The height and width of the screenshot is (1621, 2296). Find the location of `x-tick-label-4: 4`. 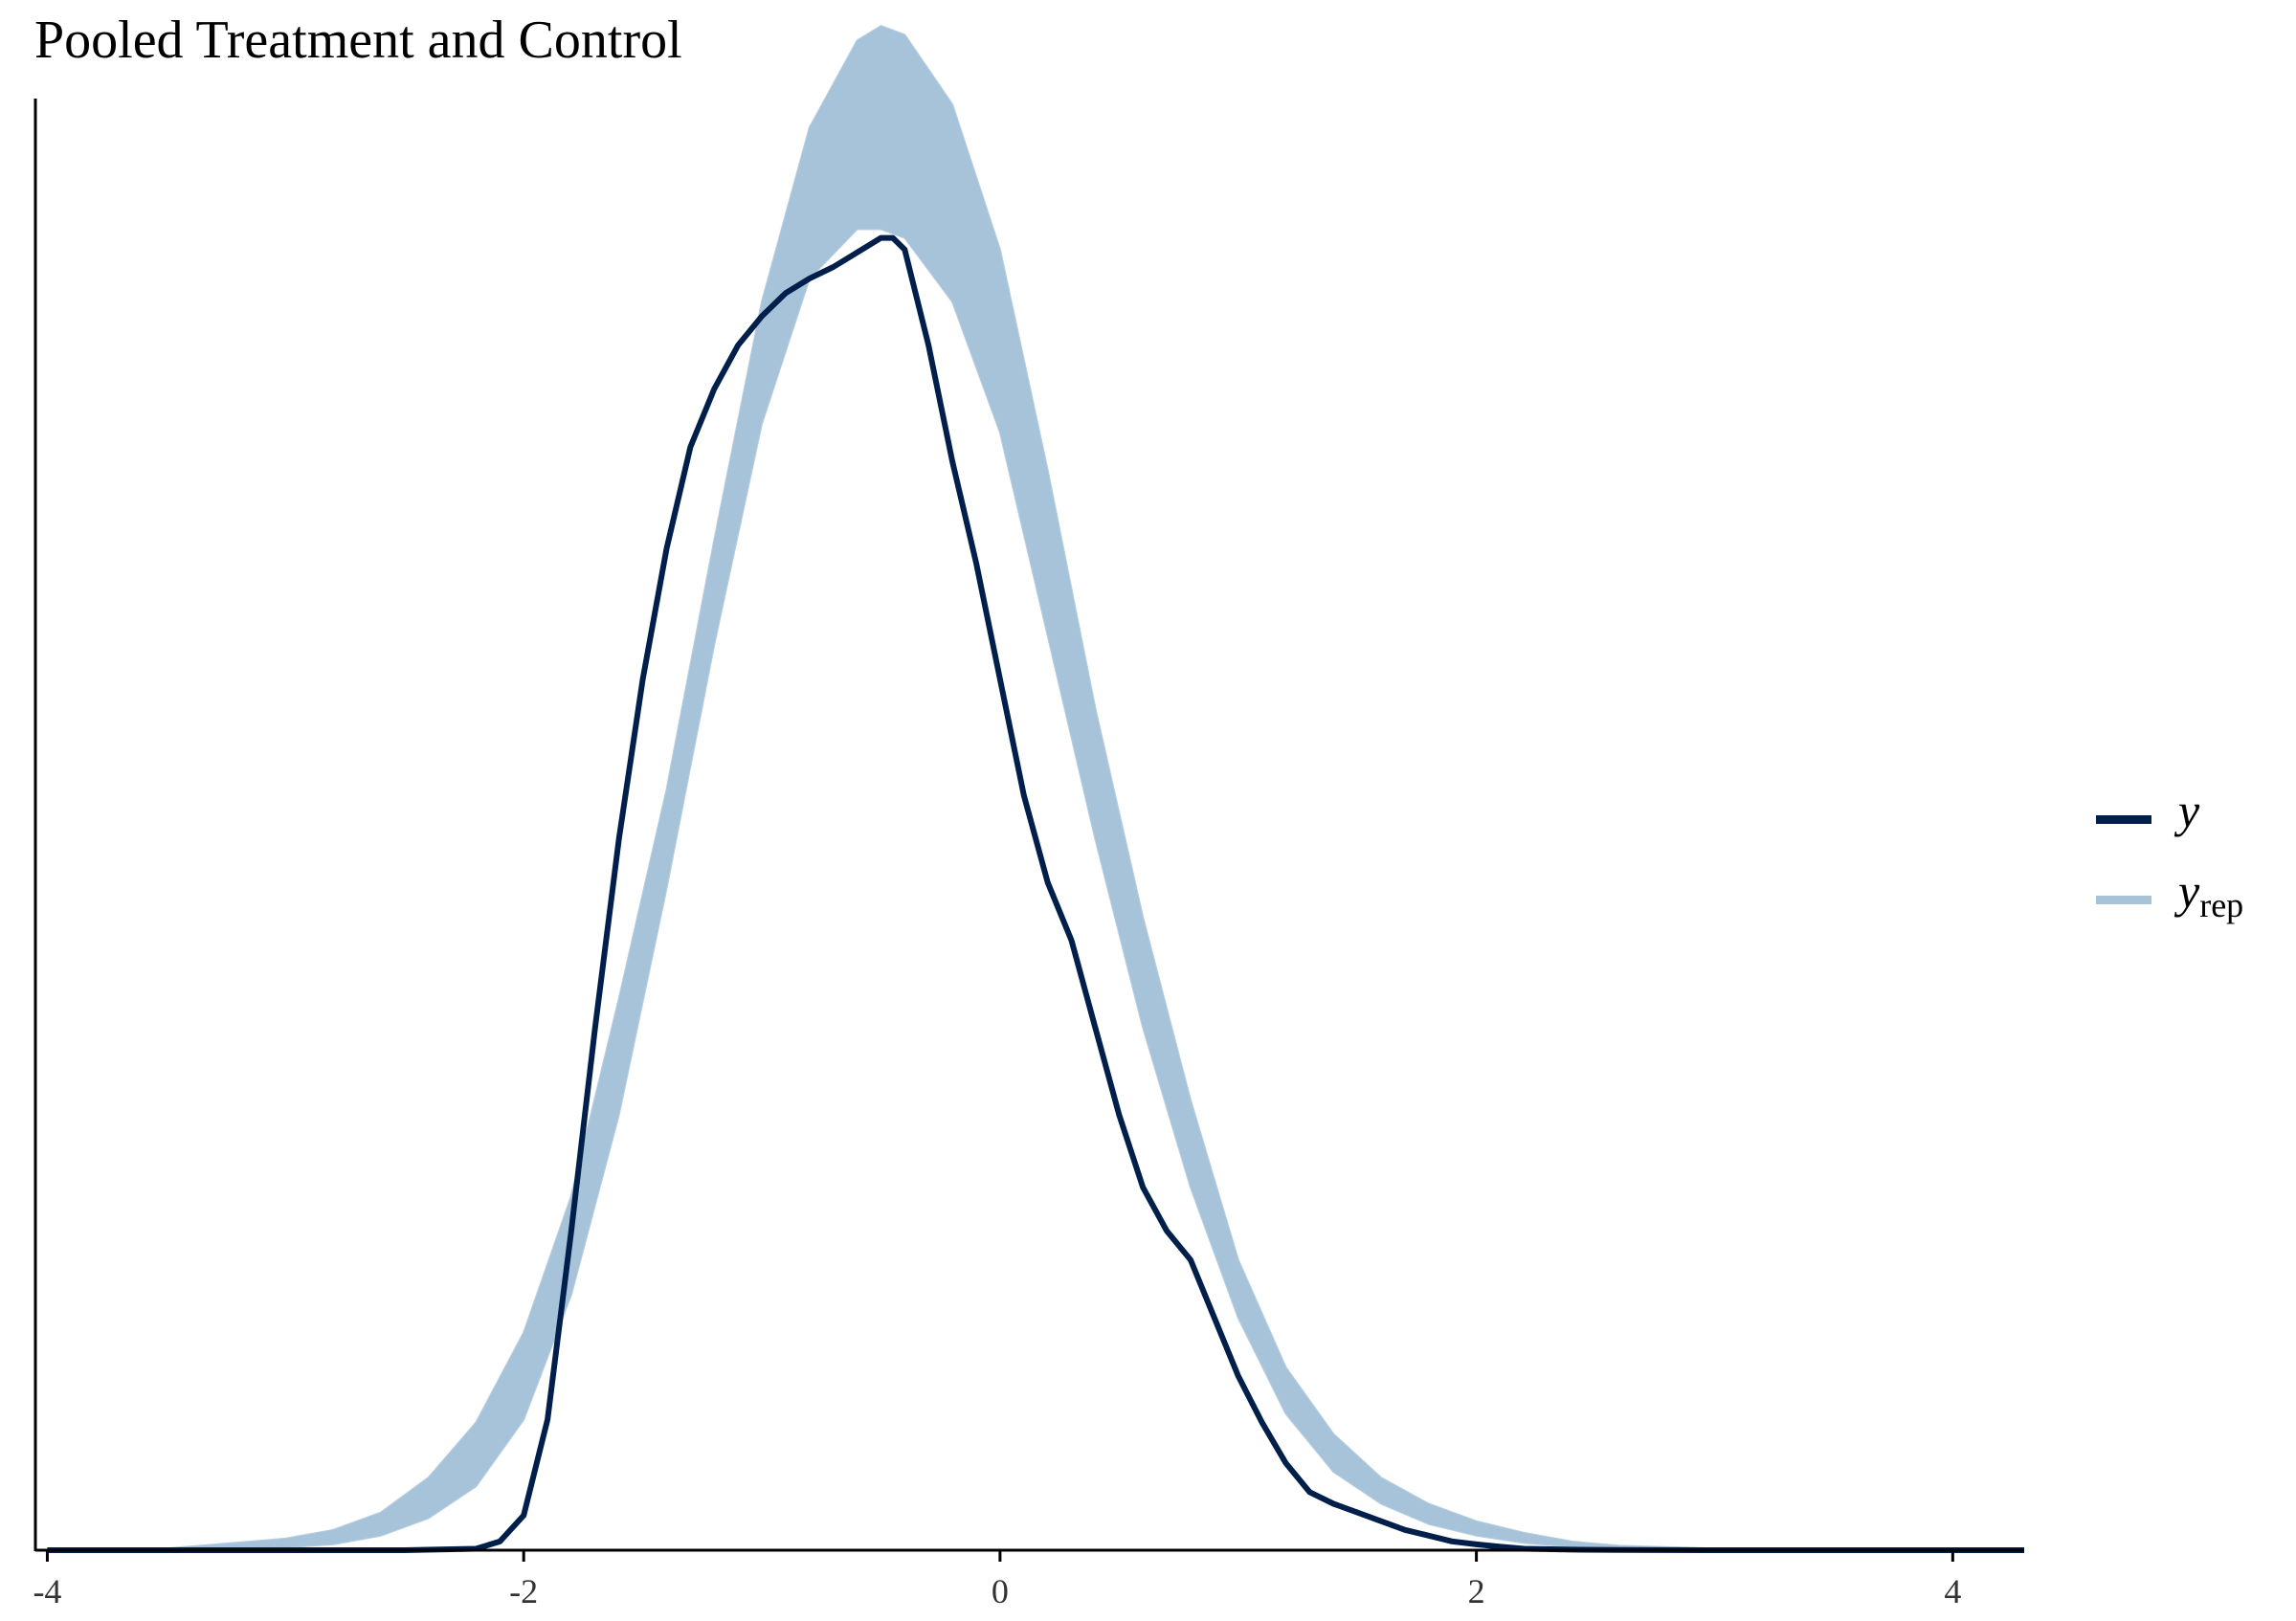

x-tick-label-4: 4 is located at coordinates (1952, 1591).